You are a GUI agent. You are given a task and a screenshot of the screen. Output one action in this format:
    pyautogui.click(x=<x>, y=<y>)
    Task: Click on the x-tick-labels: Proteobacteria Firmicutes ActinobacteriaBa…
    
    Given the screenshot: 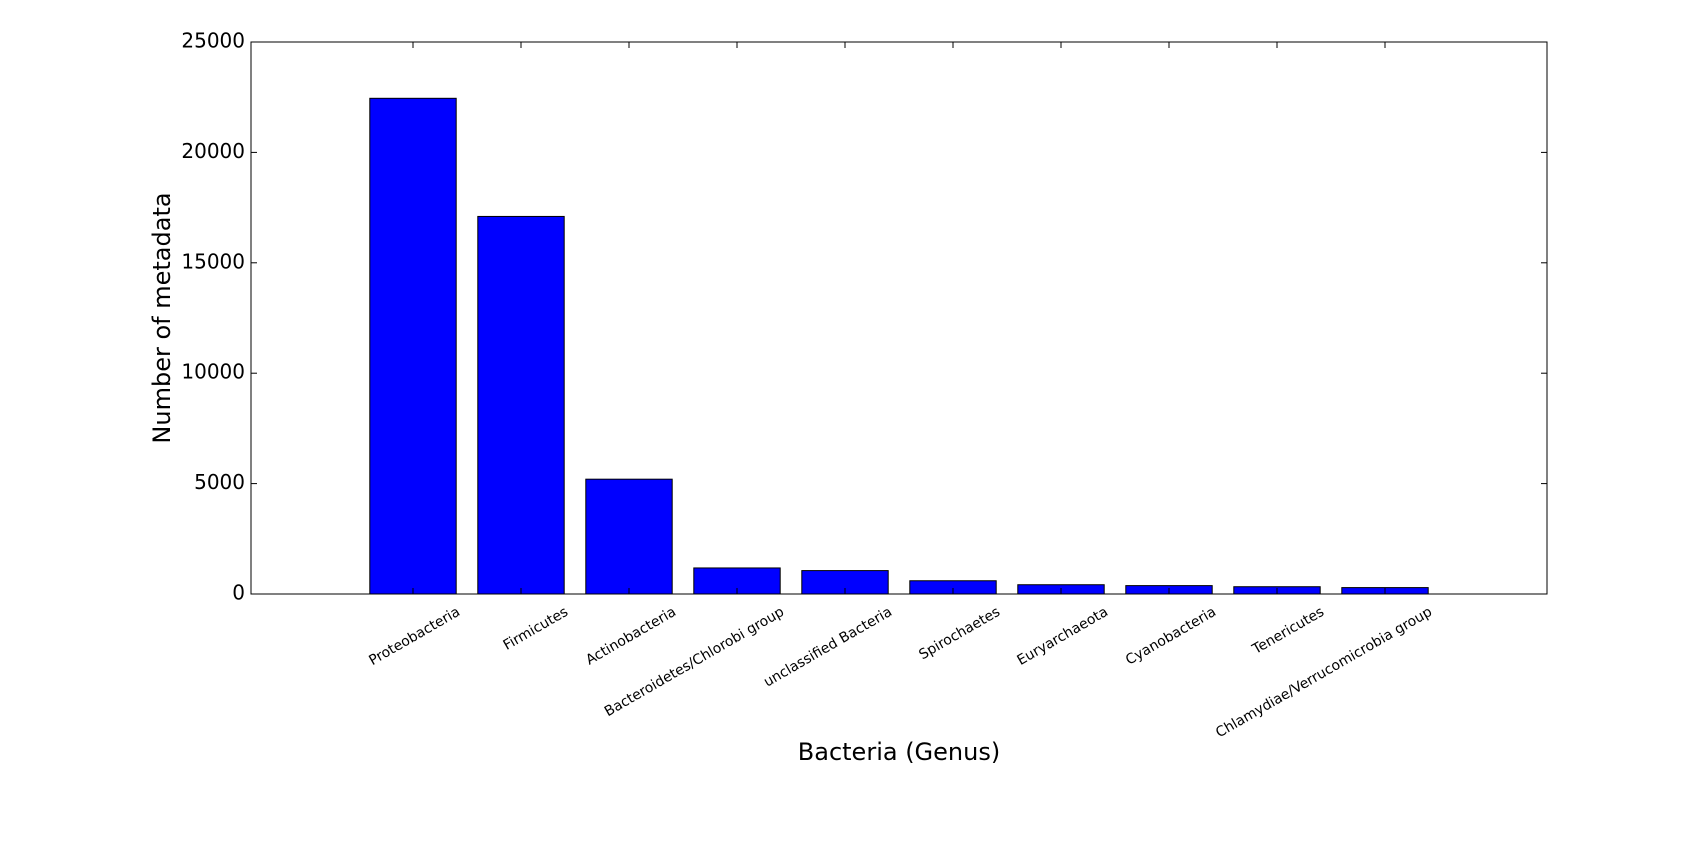 What is the action you would take?
    pyautogui.click(x=900, y=672)
    